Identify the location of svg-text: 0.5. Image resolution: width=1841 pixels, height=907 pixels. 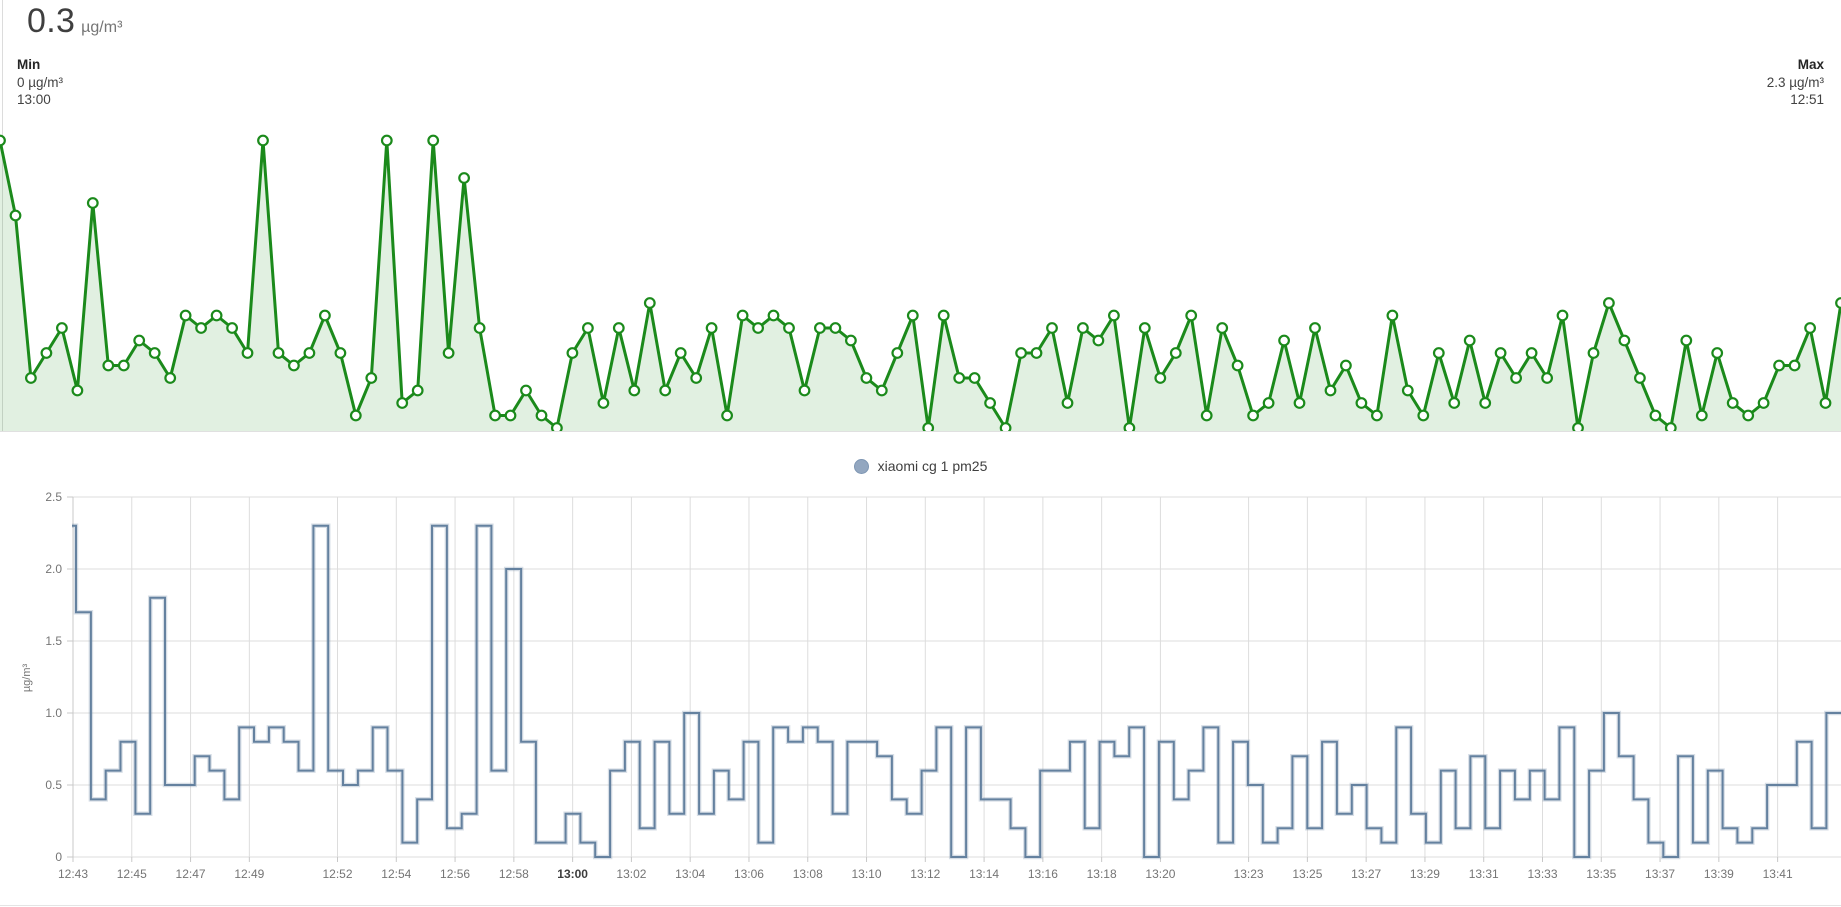
(53, 785).